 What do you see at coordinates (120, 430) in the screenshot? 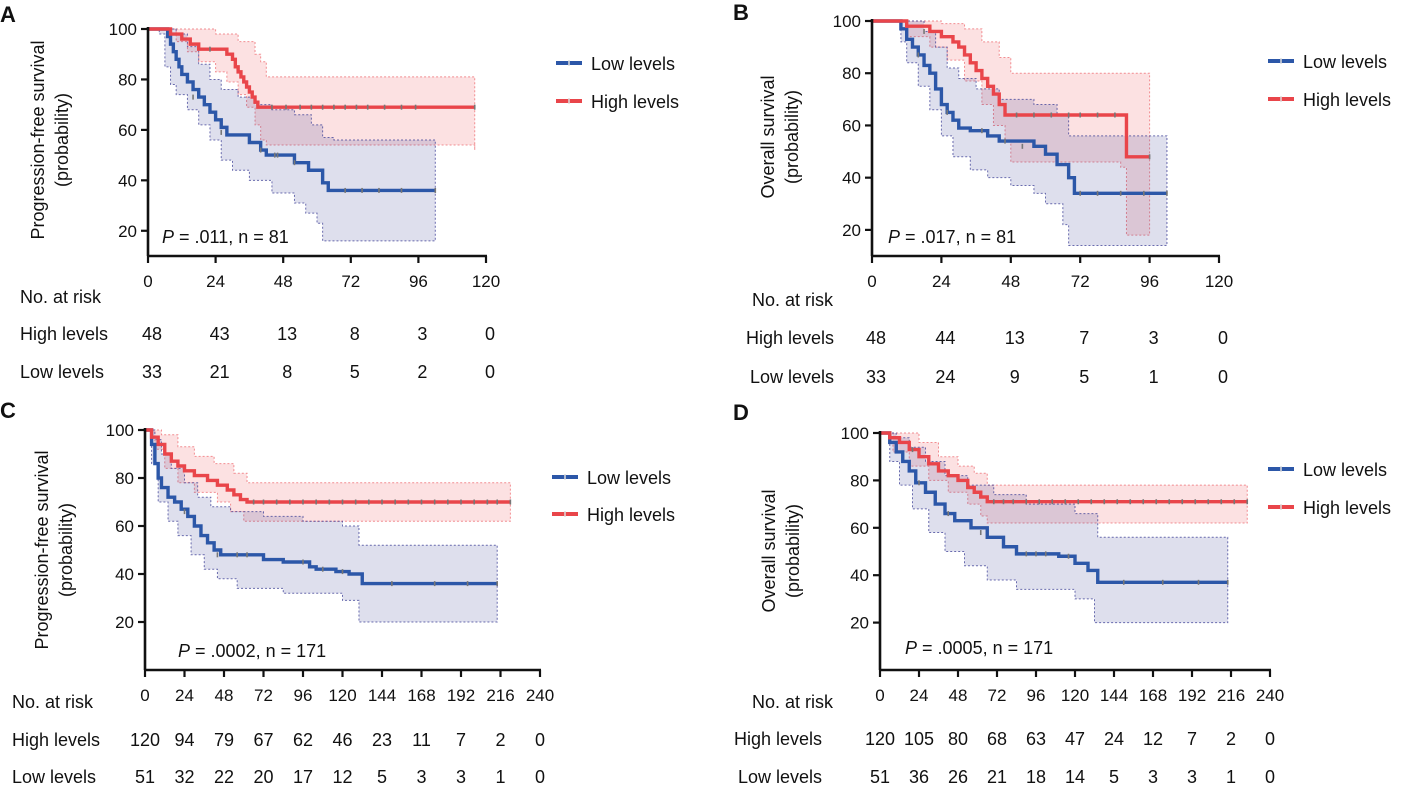
I see `y-tick-label: 100` at bounding box center [120, 430].